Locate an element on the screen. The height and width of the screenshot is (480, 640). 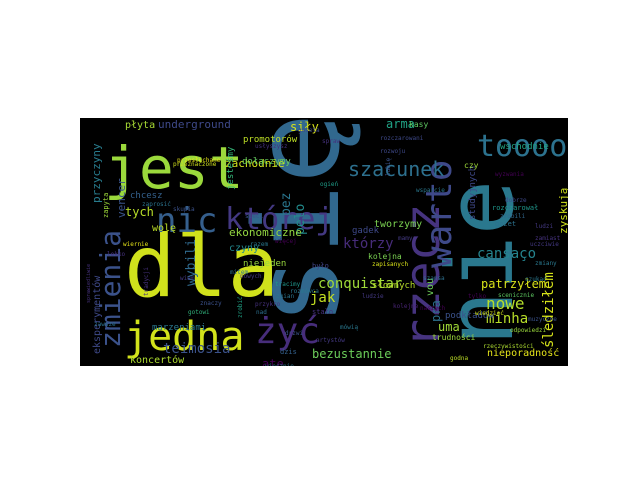
word-77: rozczarował is located at coordinates (515, 208).